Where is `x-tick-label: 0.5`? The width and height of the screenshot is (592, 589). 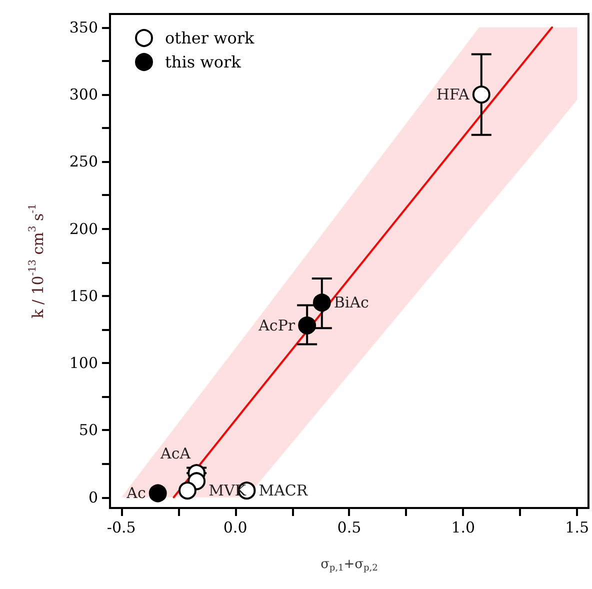
x-tick-label: 0.5 is located at coordinates (349, 527).